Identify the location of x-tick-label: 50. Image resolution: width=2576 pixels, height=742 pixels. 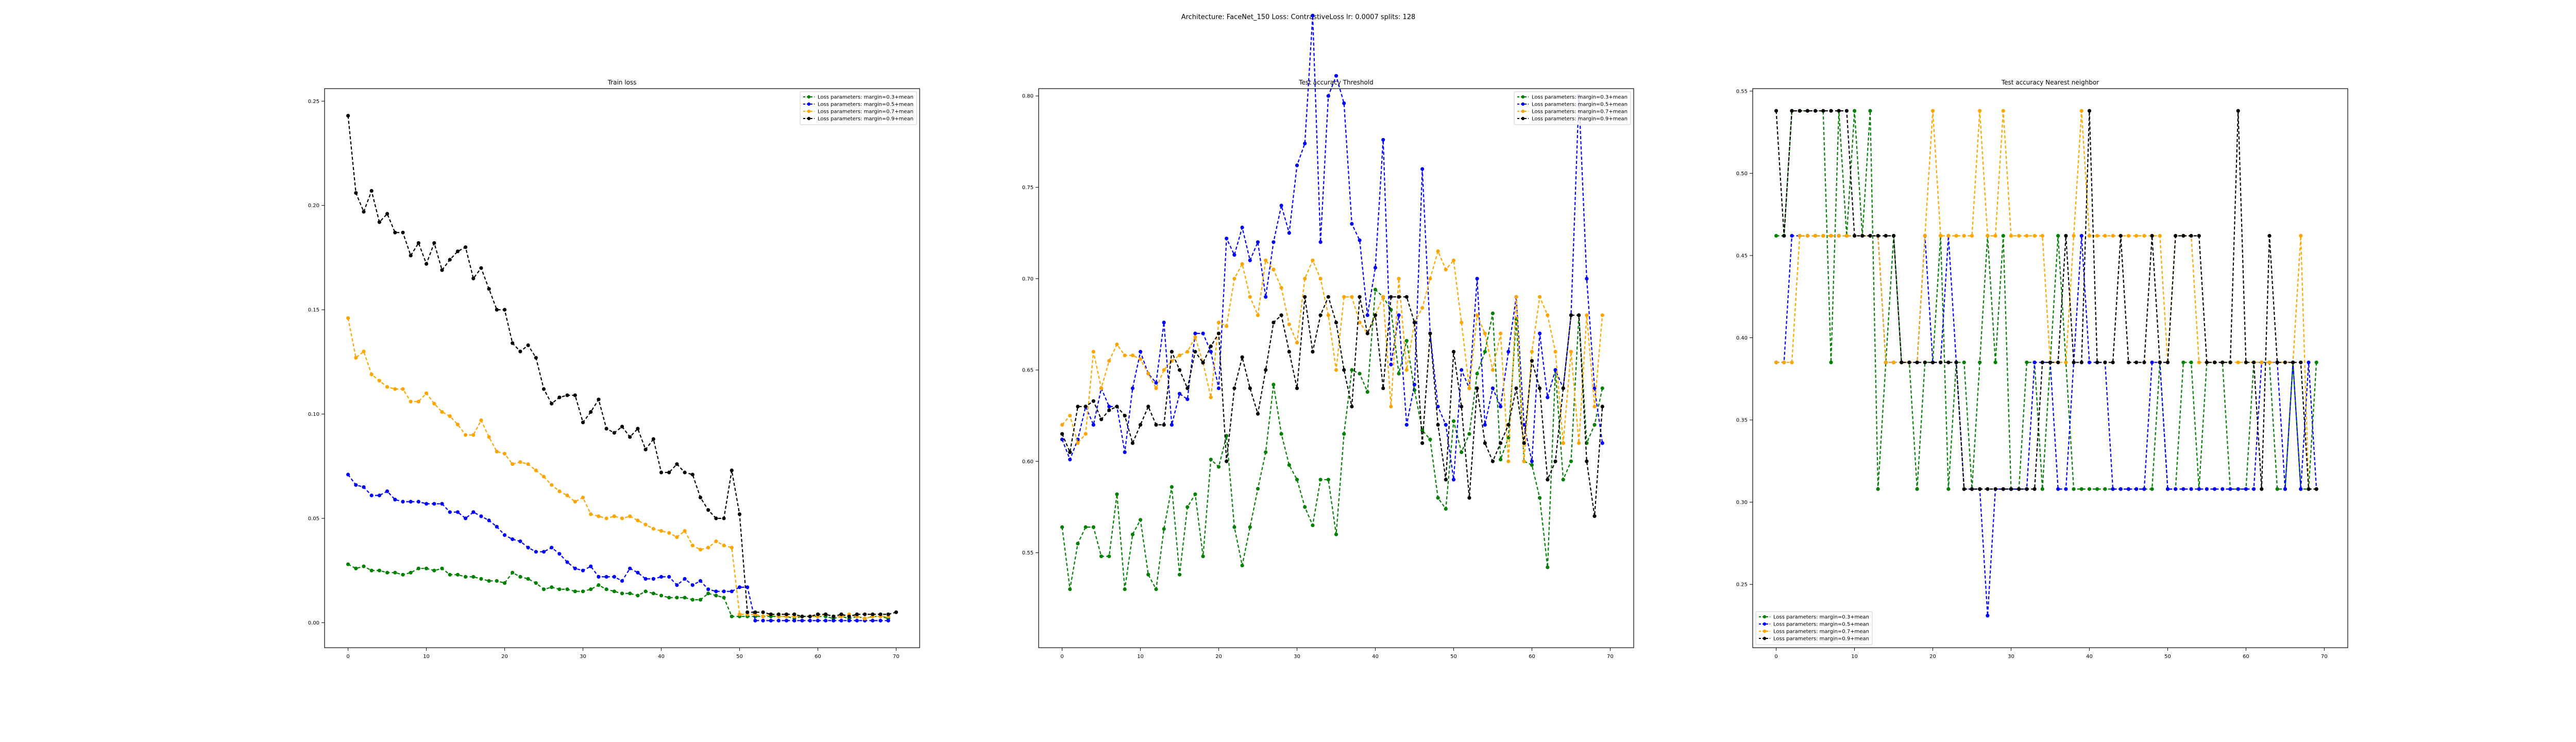
(1453, 657).